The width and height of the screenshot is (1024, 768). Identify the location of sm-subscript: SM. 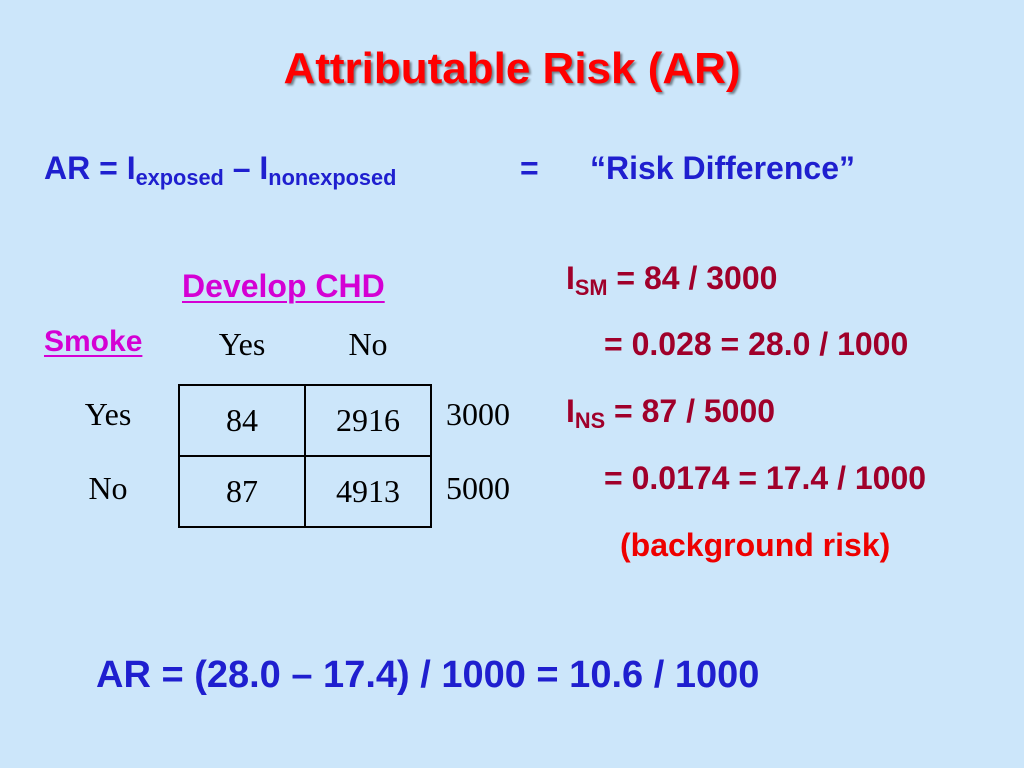
(591, 288).